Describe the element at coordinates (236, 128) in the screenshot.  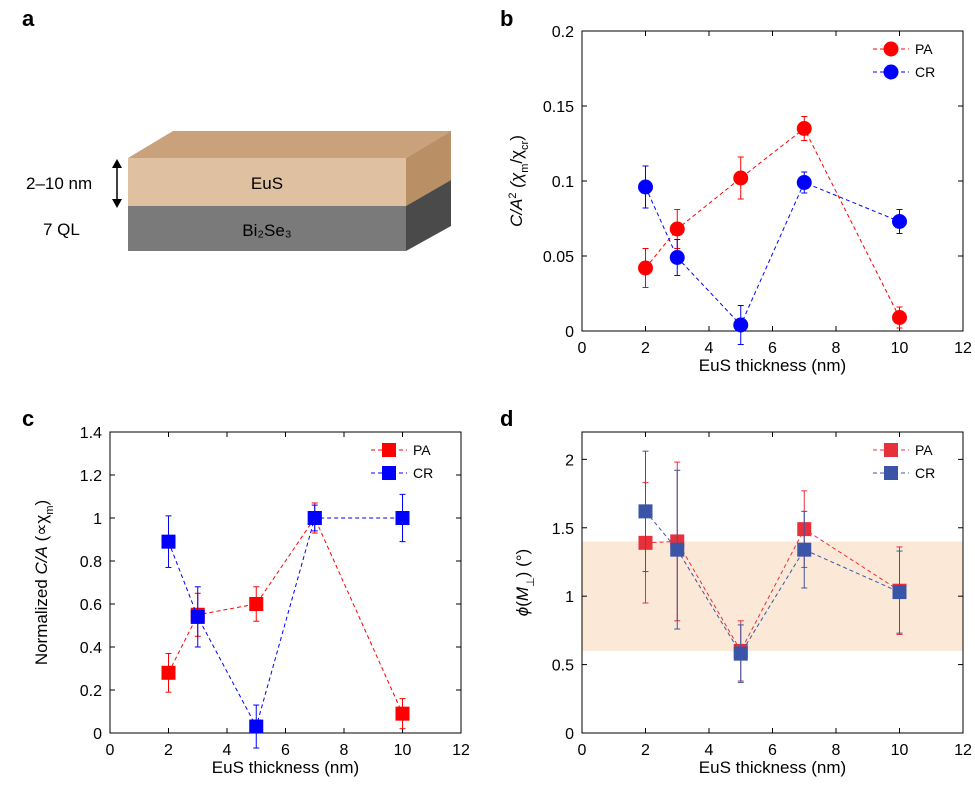
I see `panel-a-schematic: a 2–10 nm 7 QL EuS Bi₂Se₃` at that location.